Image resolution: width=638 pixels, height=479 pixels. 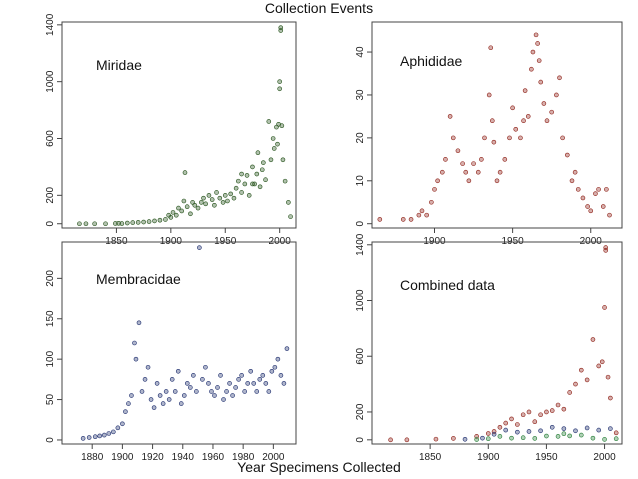 I want to click on aphididae-y-tick-label: 30, so click(x=360, y=95).